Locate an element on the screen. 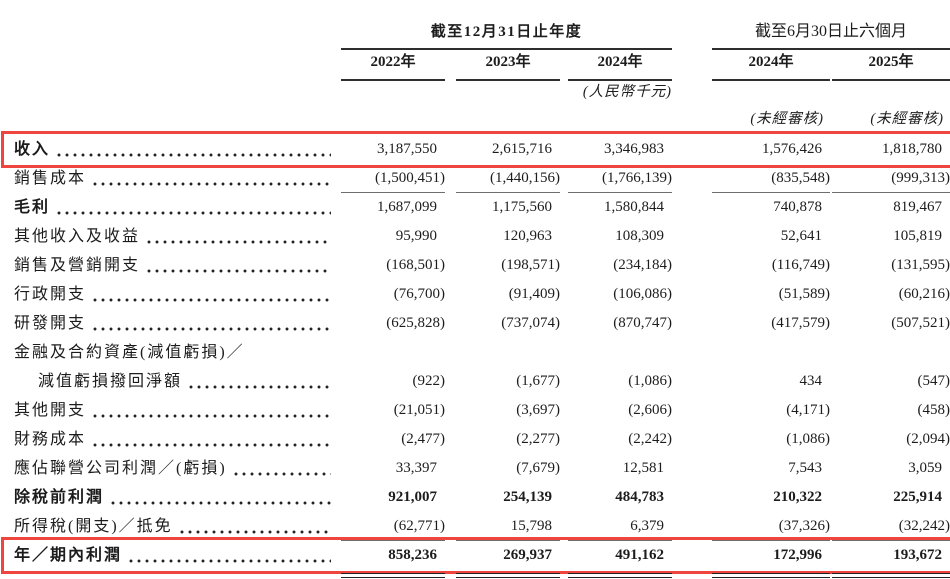 Image resolution: width=950 pixels, height=579 pixels. value-cell: 210,322 is located at coordinates (751, 497).